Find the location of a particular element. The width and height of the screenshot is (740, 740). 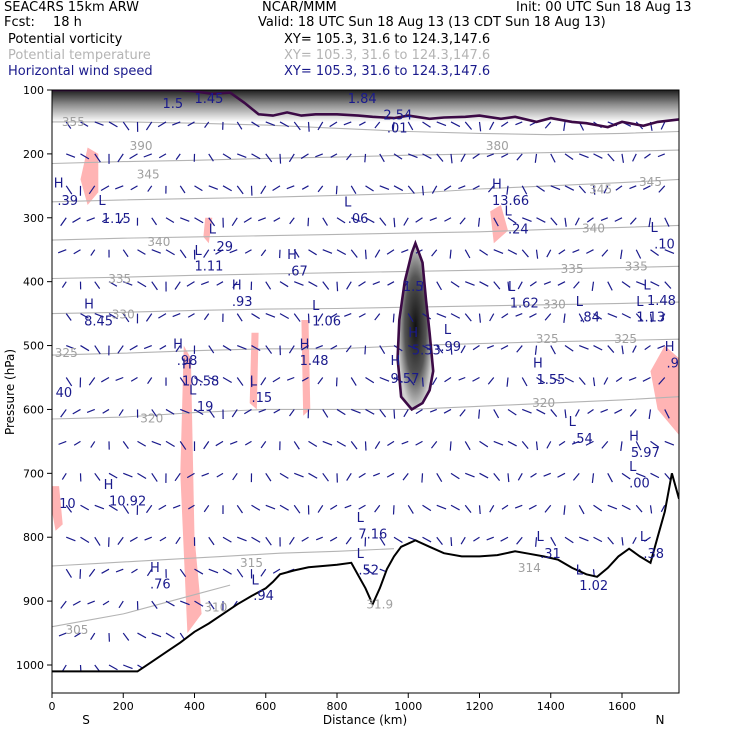

y-tick-label: 1000 is located at coordinates (30, 665).